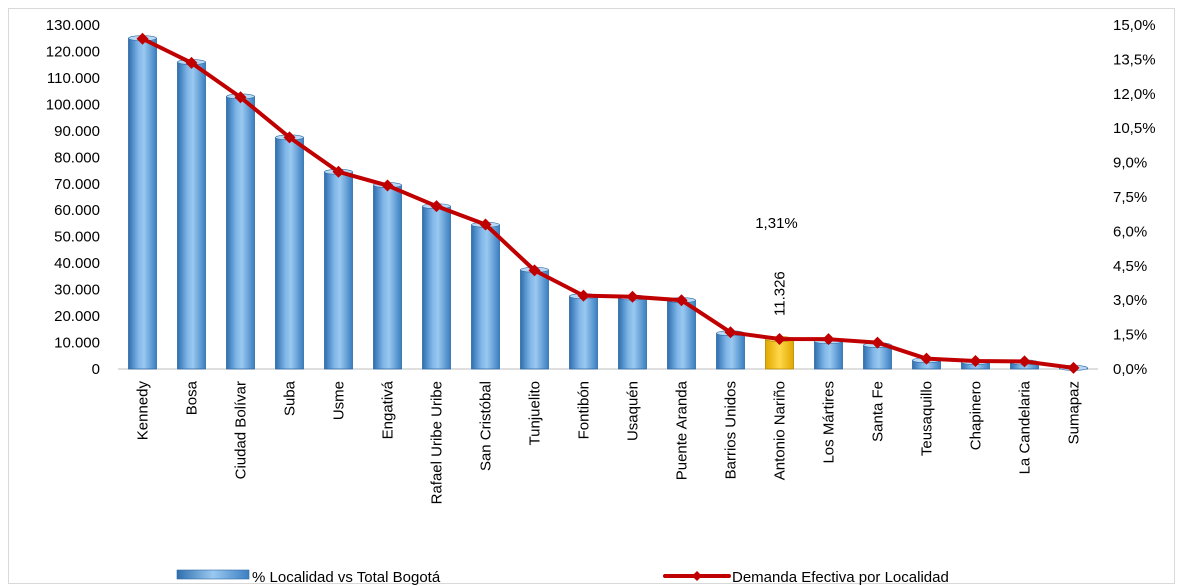  Describe the element at coordinates (77, 157) in the screenshot. I see `left-tick-label: 80.000` at that location.